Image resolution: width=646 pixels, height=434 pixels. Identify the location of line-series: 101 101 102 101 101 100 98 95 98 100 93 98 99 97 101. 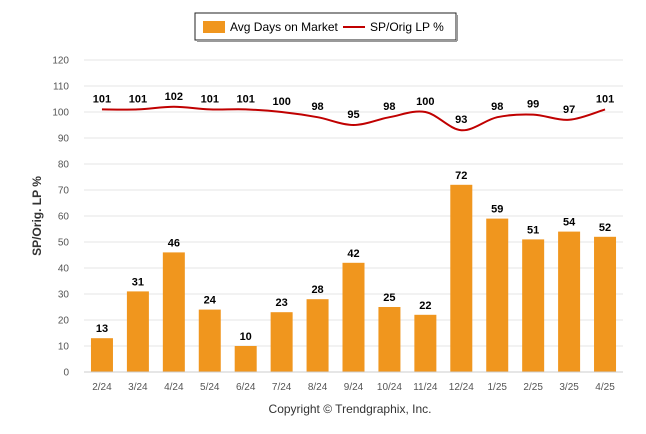
(353, 111).